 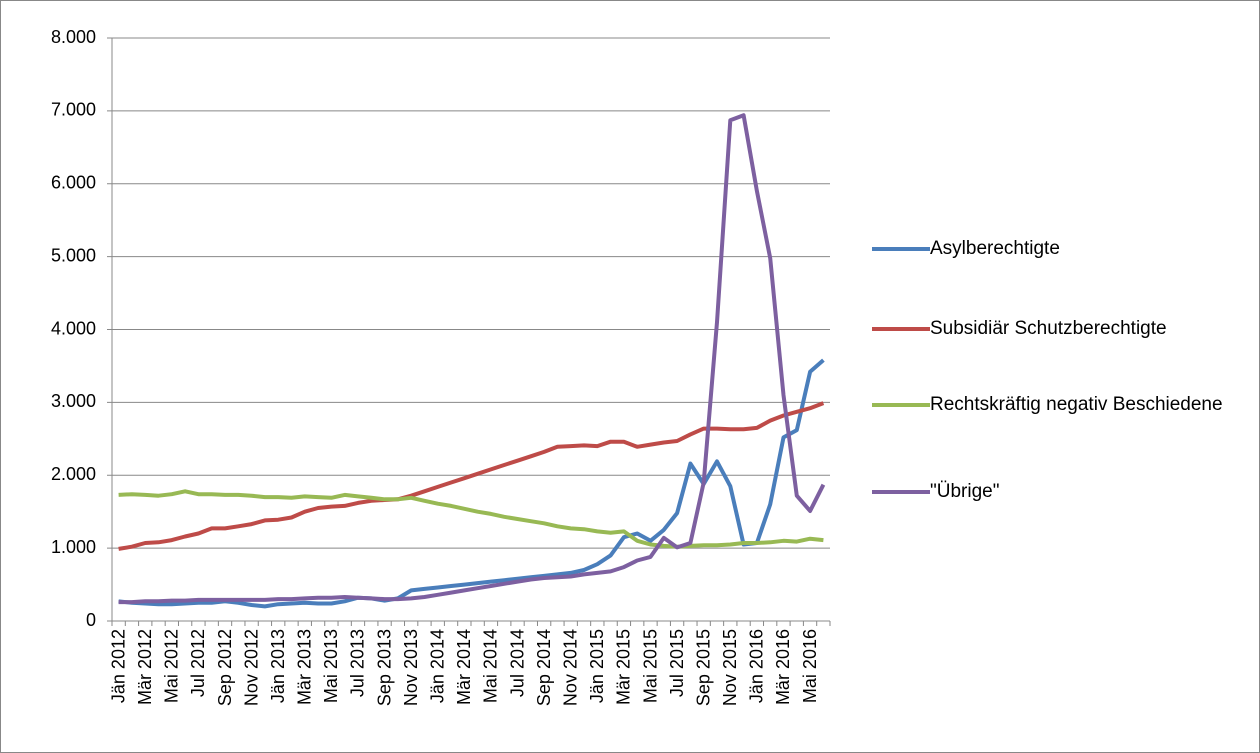 What do you see at coordinates (730, 667) in the screenshot?
I see `x-tick-label: Nov 2015` at bounding box center [730, 667].